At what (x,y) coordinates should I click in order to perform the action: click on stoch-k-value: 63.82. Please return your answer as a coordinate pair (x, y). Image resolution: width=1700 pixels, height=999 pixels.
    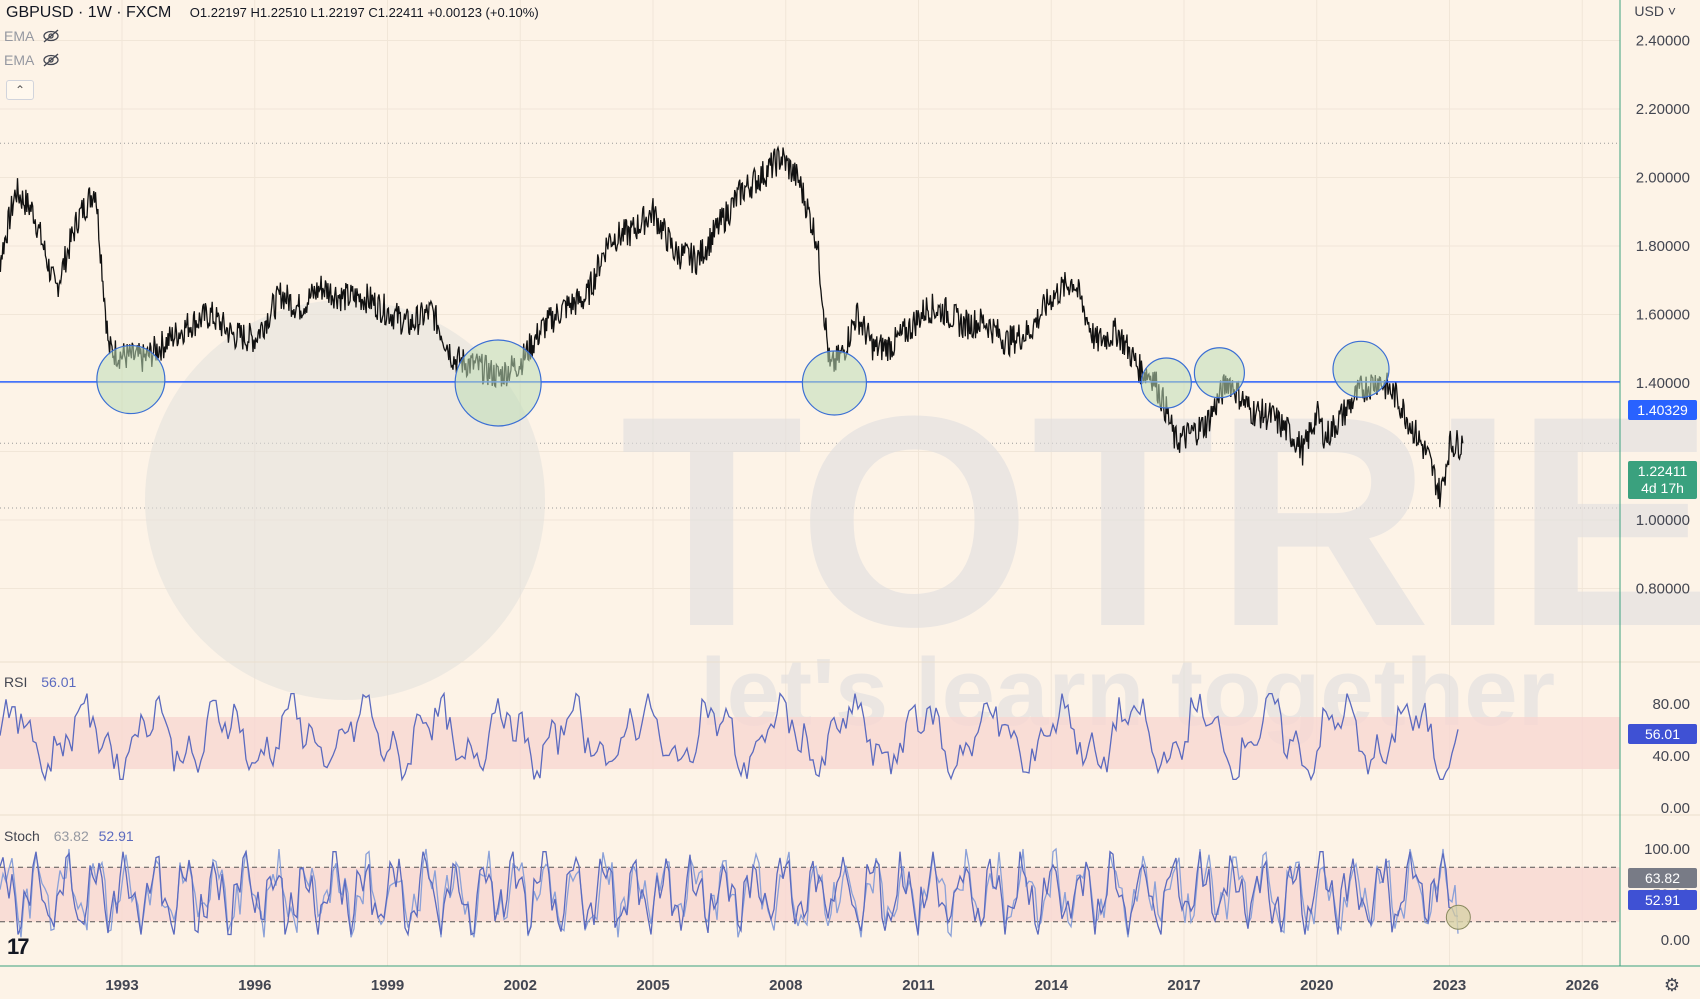
    Looking at the image, I should click on (71, 836).